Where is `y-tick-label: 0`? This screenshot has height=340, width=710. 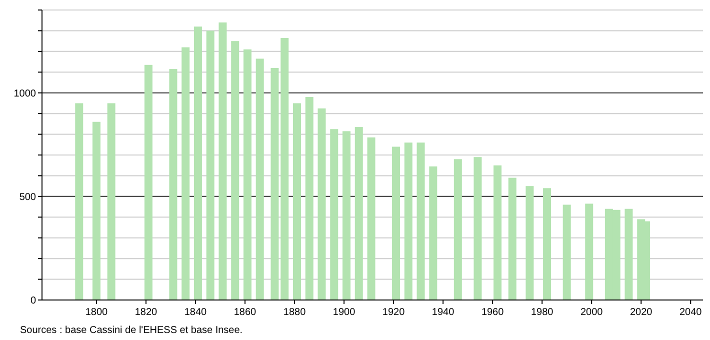 y-tick-label: 0 is located at coordinates (33, 301).